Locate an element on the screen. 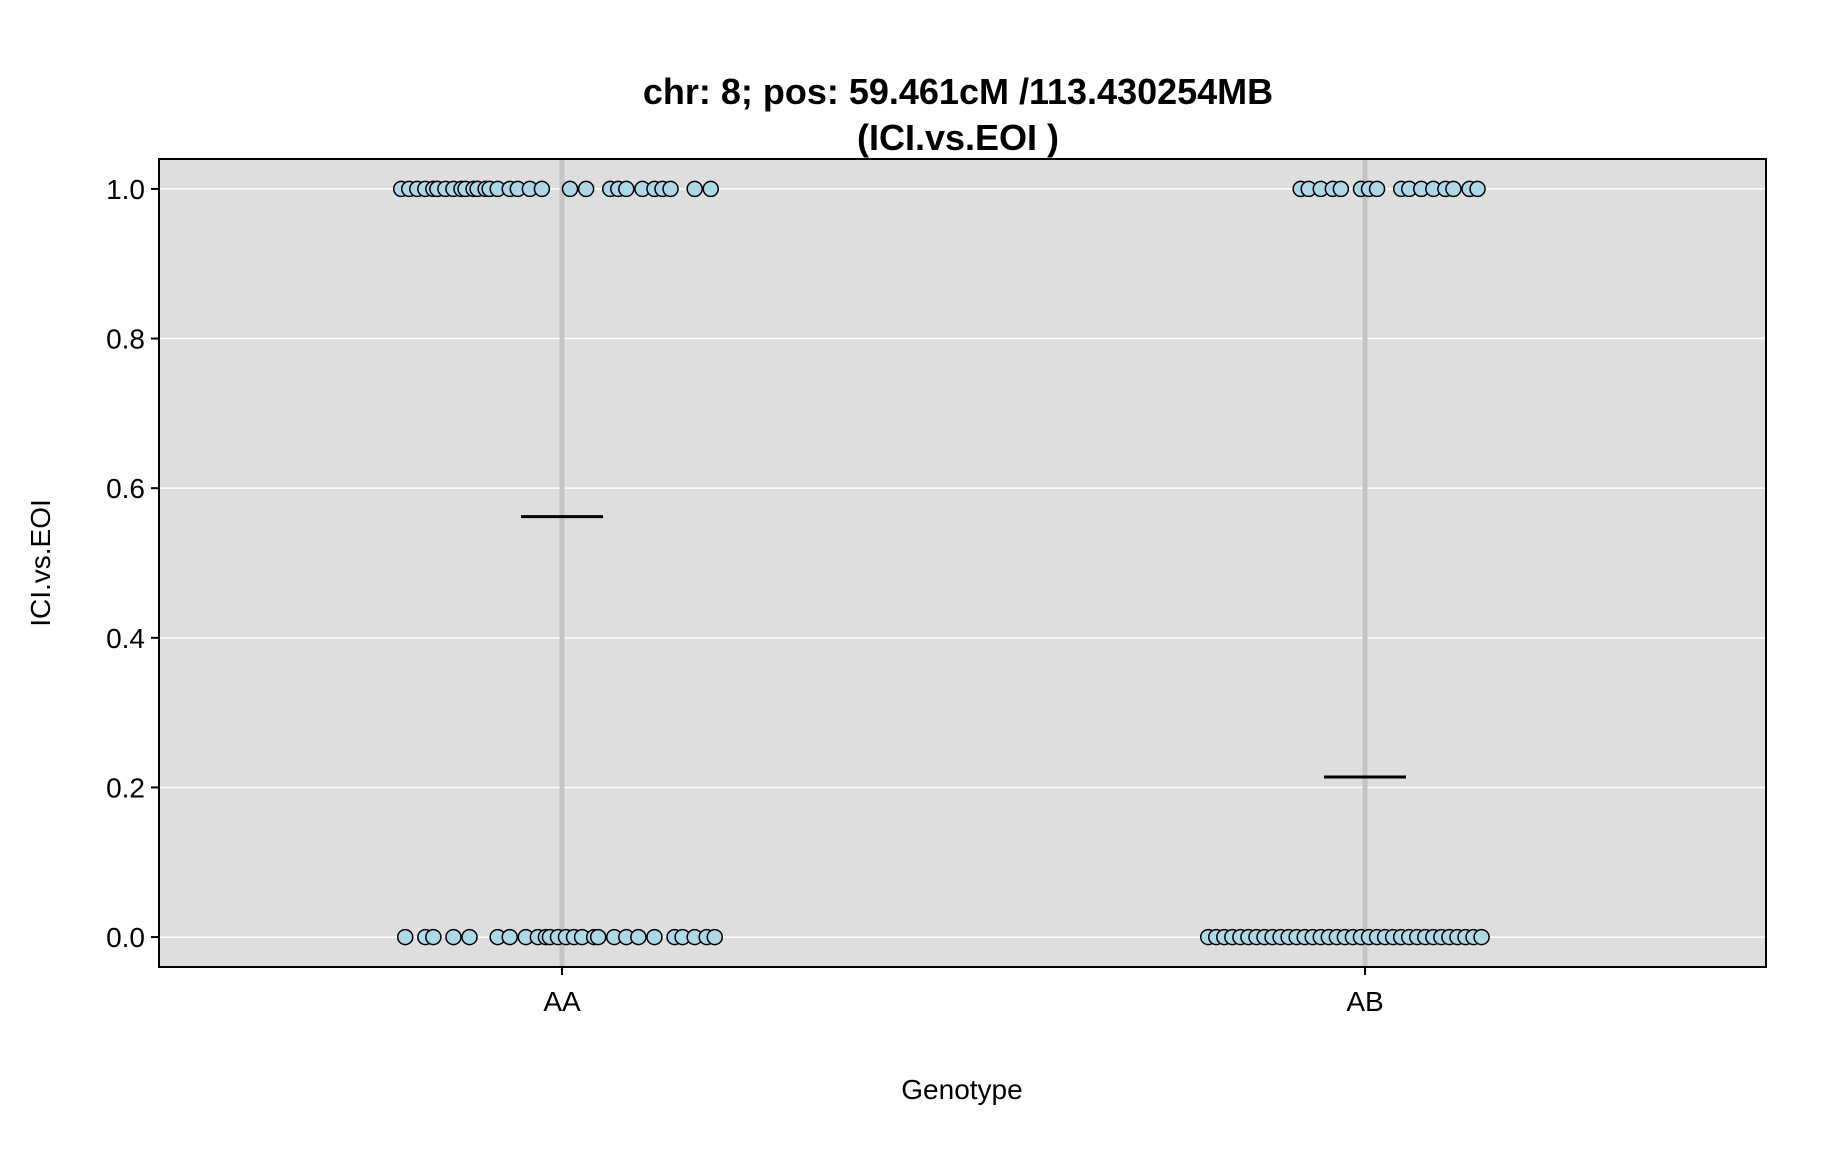 Image resolution: width=1824 pixels, height=1152 pixels. y-tick-label: 0.6 is located at coordinates (125, 488).